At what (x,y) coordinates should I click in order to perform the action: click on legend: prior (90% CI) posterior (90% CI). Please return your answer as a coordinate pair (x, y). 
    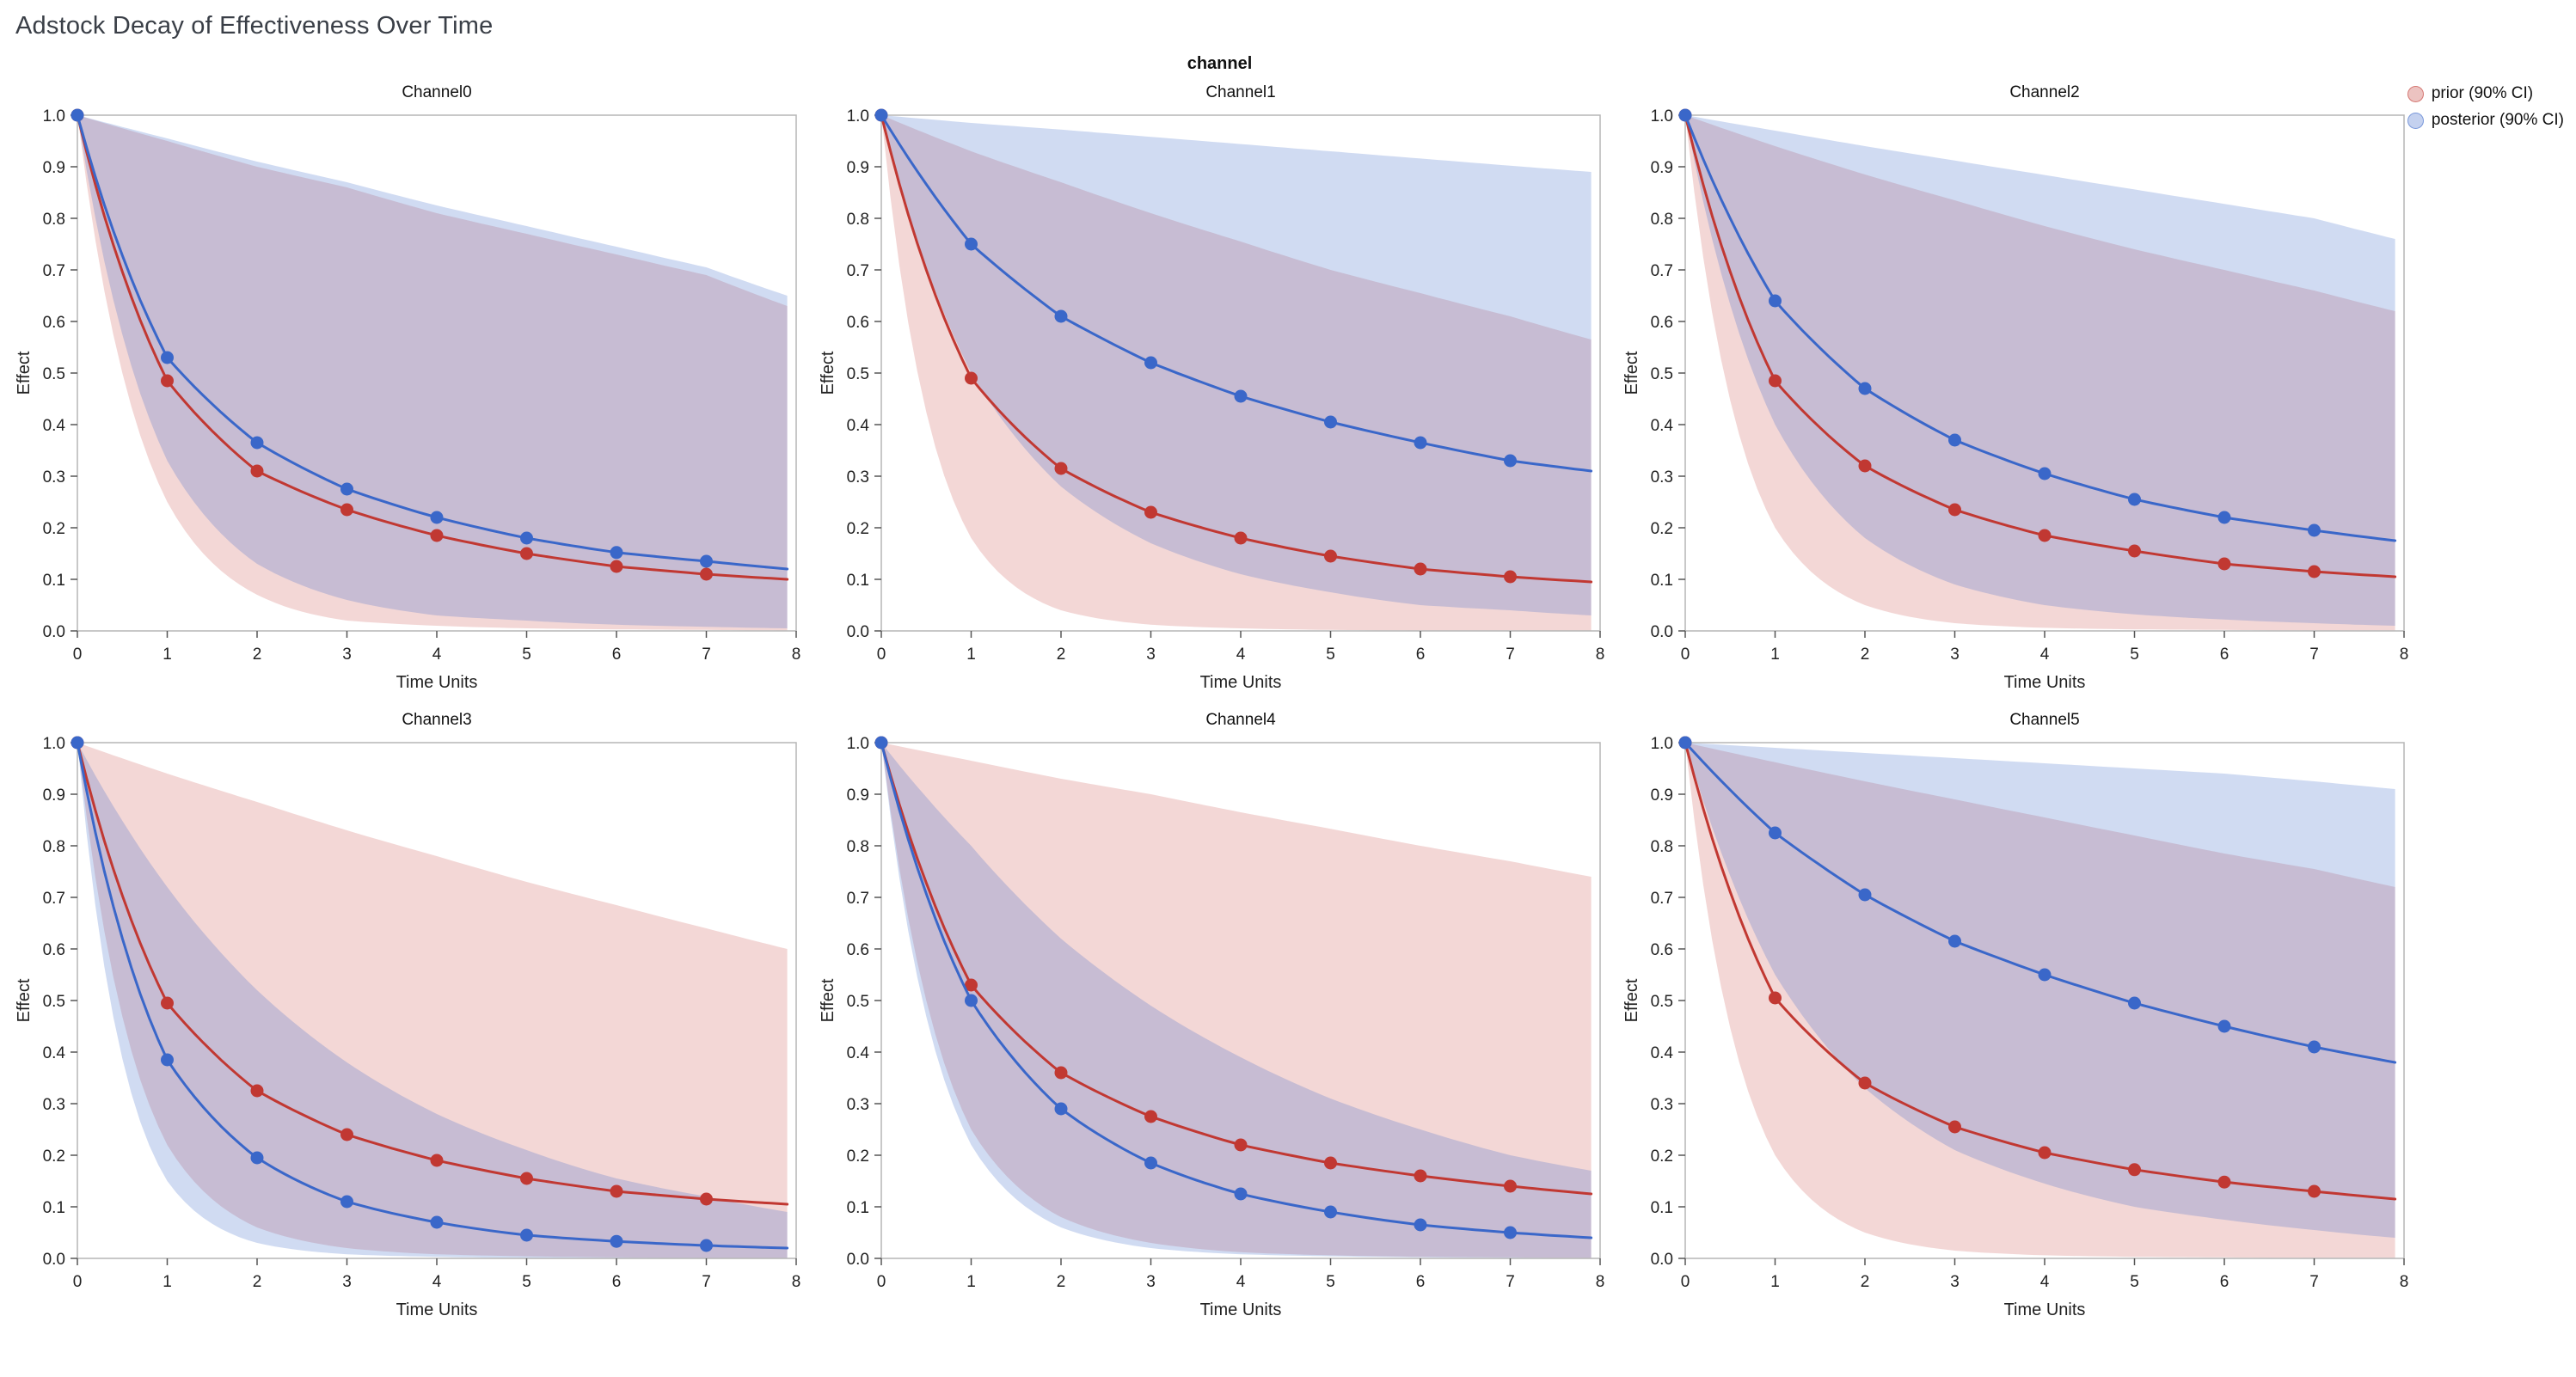
    Looking at the image, I should click on (2485, 107).